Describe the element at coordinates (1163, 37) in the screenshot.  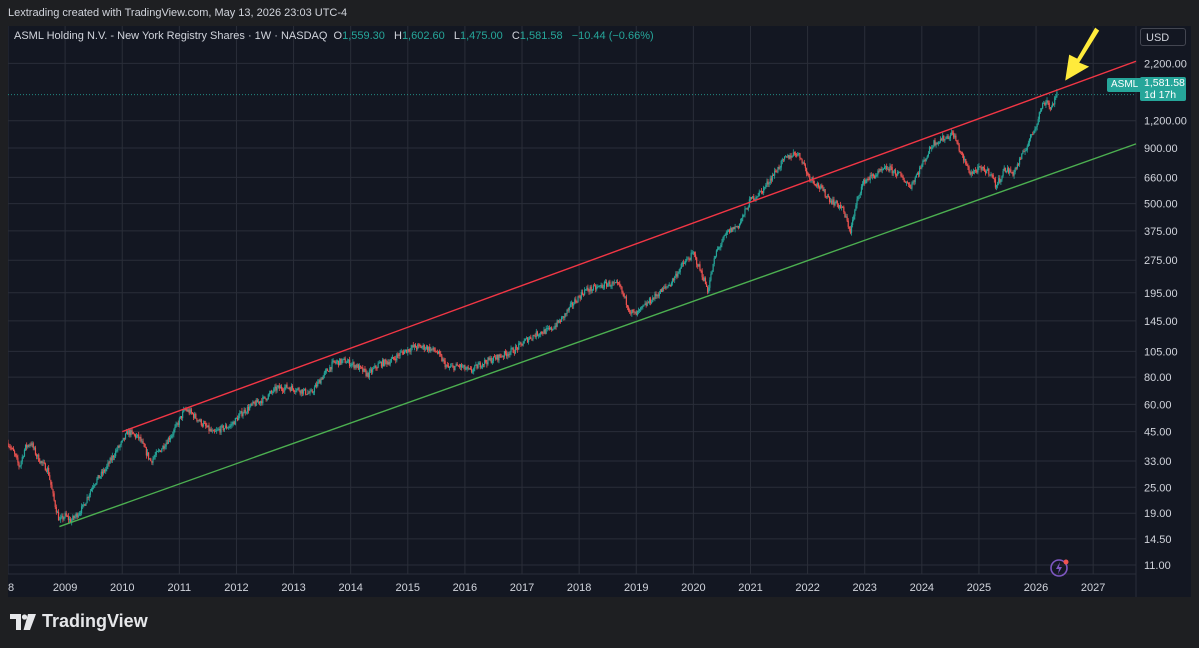
I see `currency-selector: USD` at that location.